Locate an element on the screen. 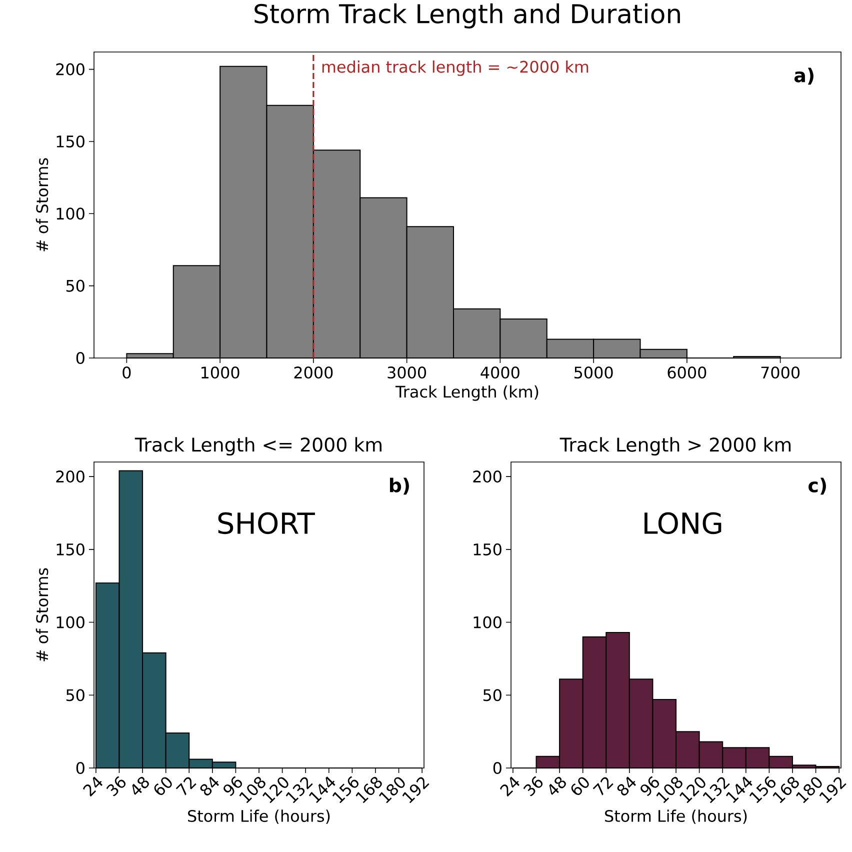 The width and height of the screenshot is (852, 852). x-tick-label: 0 is located at coordinates (126, 372).